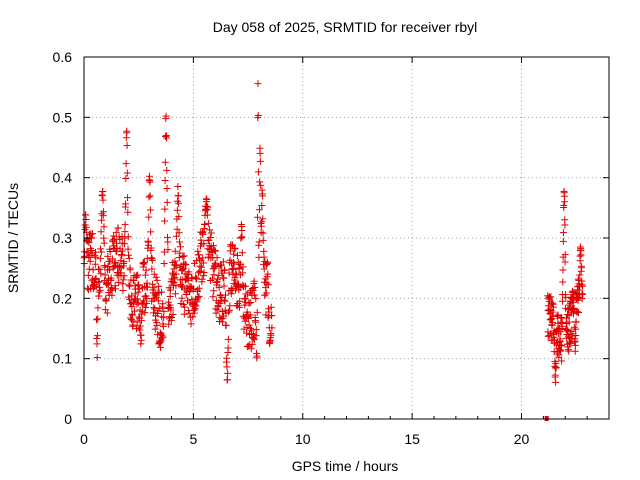 This screenshot has height=480, width=640. What do you see at coordinates (68, 419) in the screenshot?
I see `y-tick-label: 0` at bounding box center [68, 419].